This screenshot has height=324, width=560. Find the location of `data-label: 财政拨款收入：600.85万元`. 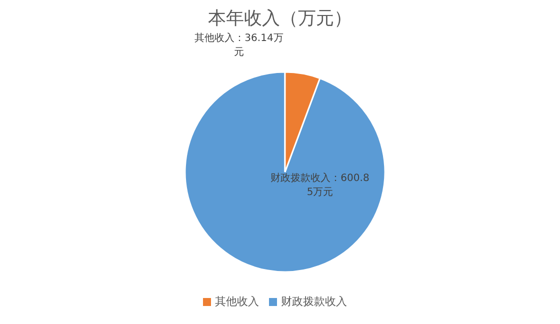

data-label: 财政拨款收入：600.85万元 is located at coordinates (320, 186).